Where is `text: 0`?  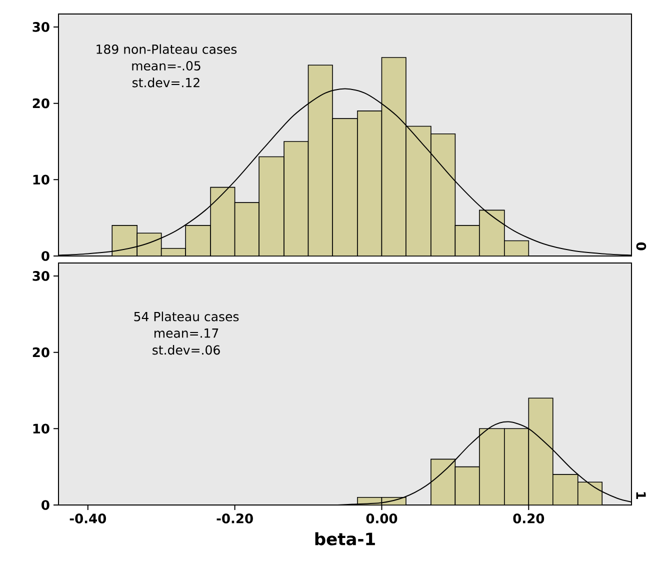 text: 0 is located at coordinates (641, 246).